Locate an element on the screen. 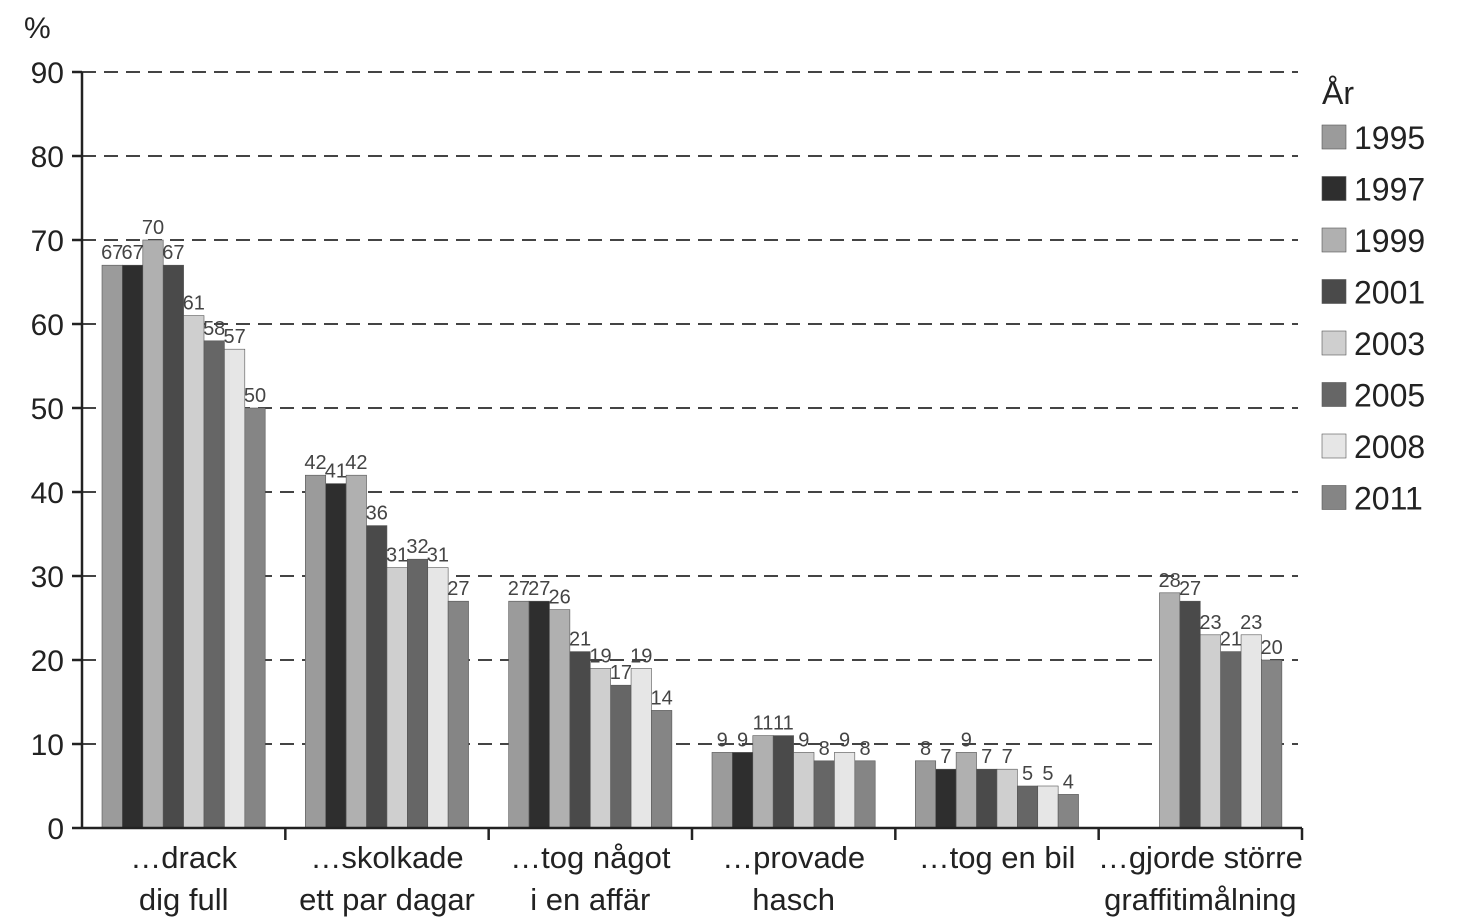  legend-label-1997: 1997 is located at coordinates (1389, 190).